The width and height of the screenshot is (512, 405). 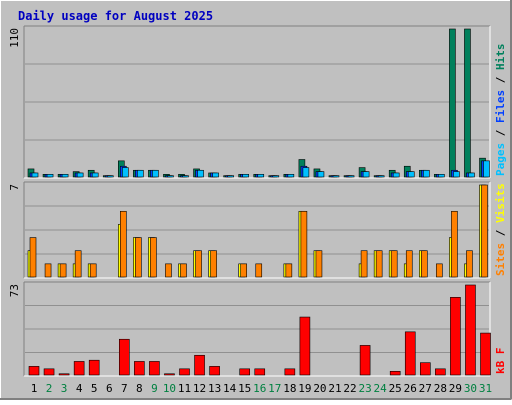 I want to click on x-tick-label-day-27: 27, so click(x=425, y=388).